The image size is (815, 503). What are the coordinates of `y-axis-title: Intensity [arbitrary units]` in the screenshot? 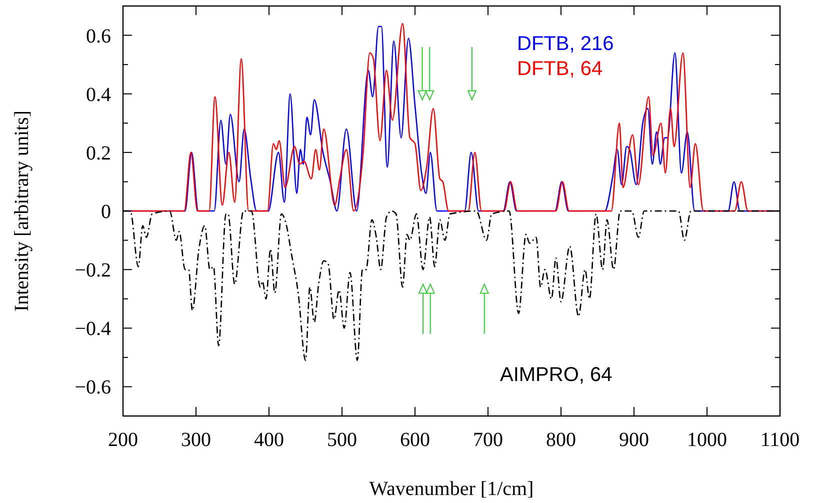 It's located at (22, 211).